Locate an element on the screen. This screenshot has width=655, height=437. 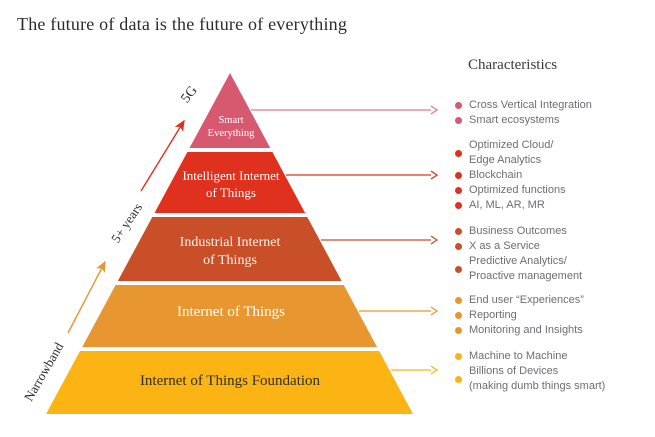
characteristics-header: Characteristics is located at coordinates (513, 65).